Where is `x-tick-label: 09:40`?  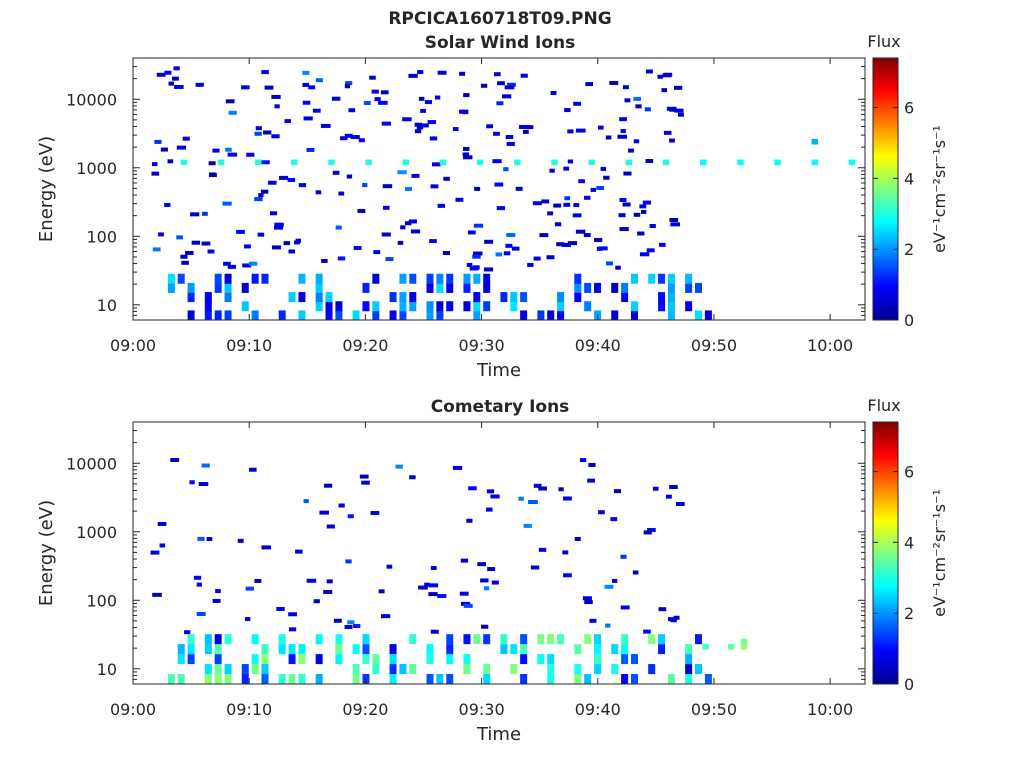 x-tick-label: 09:40 is located at coordinates (598, 709).